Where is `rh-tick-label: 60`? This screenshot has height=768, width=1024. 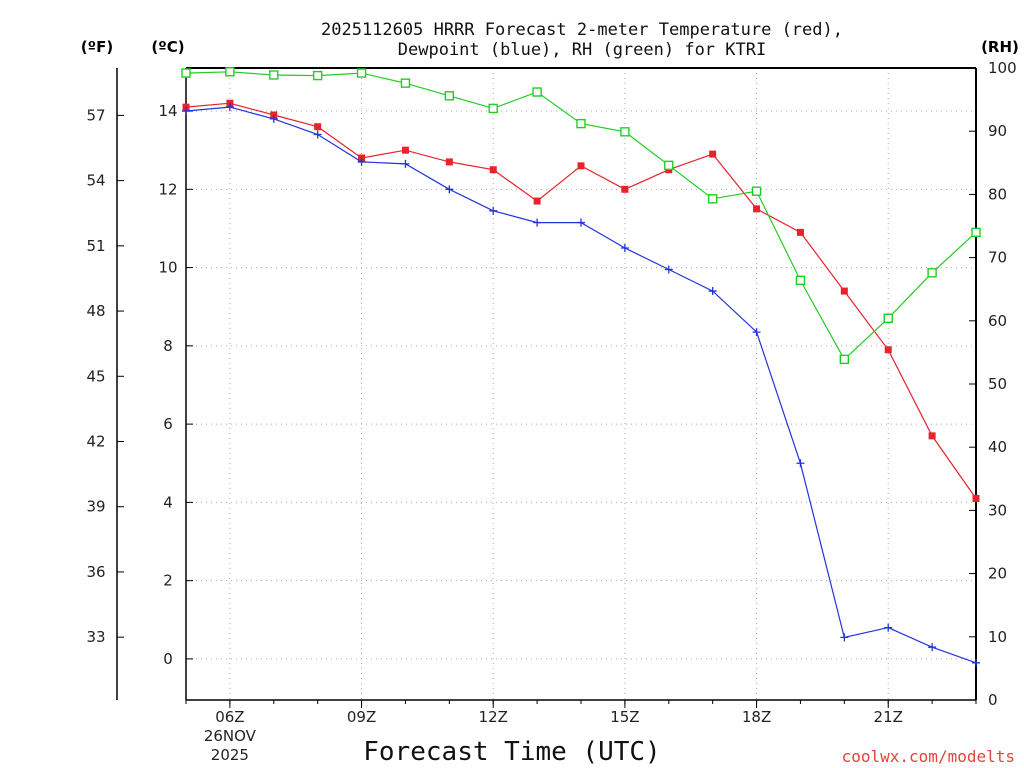 rh-tick-label: 60 is located at coordinates (997, 321).